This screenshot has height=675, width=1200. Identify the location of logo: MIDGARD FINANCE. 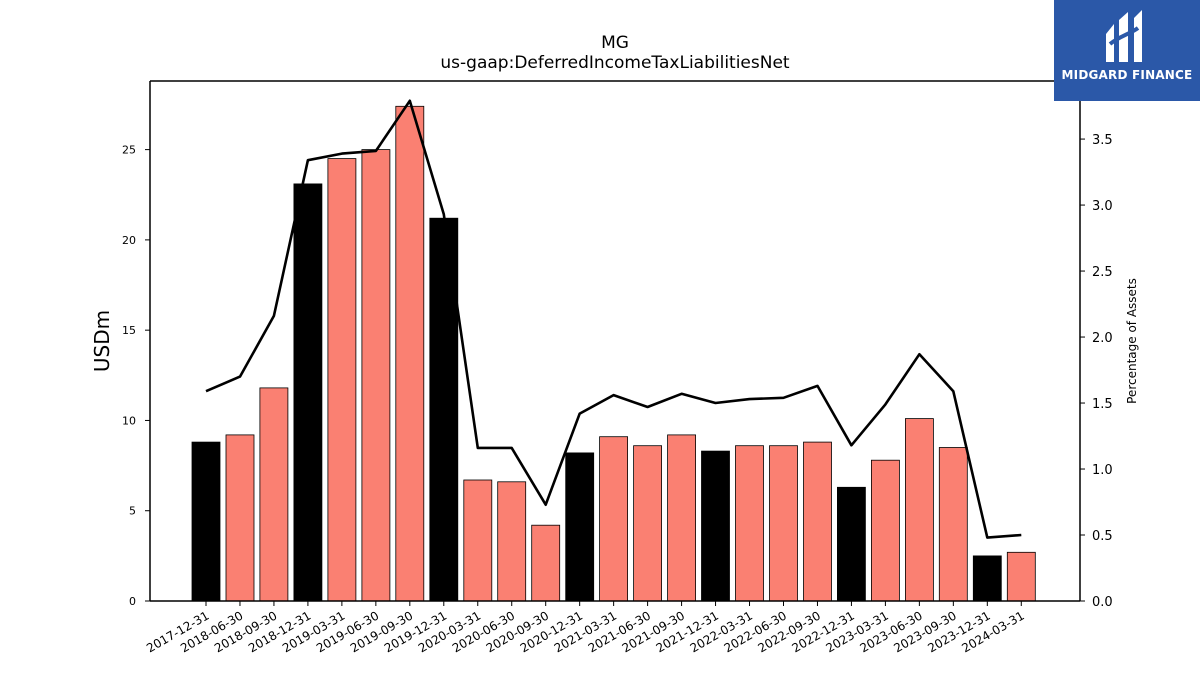
(1127, 50).